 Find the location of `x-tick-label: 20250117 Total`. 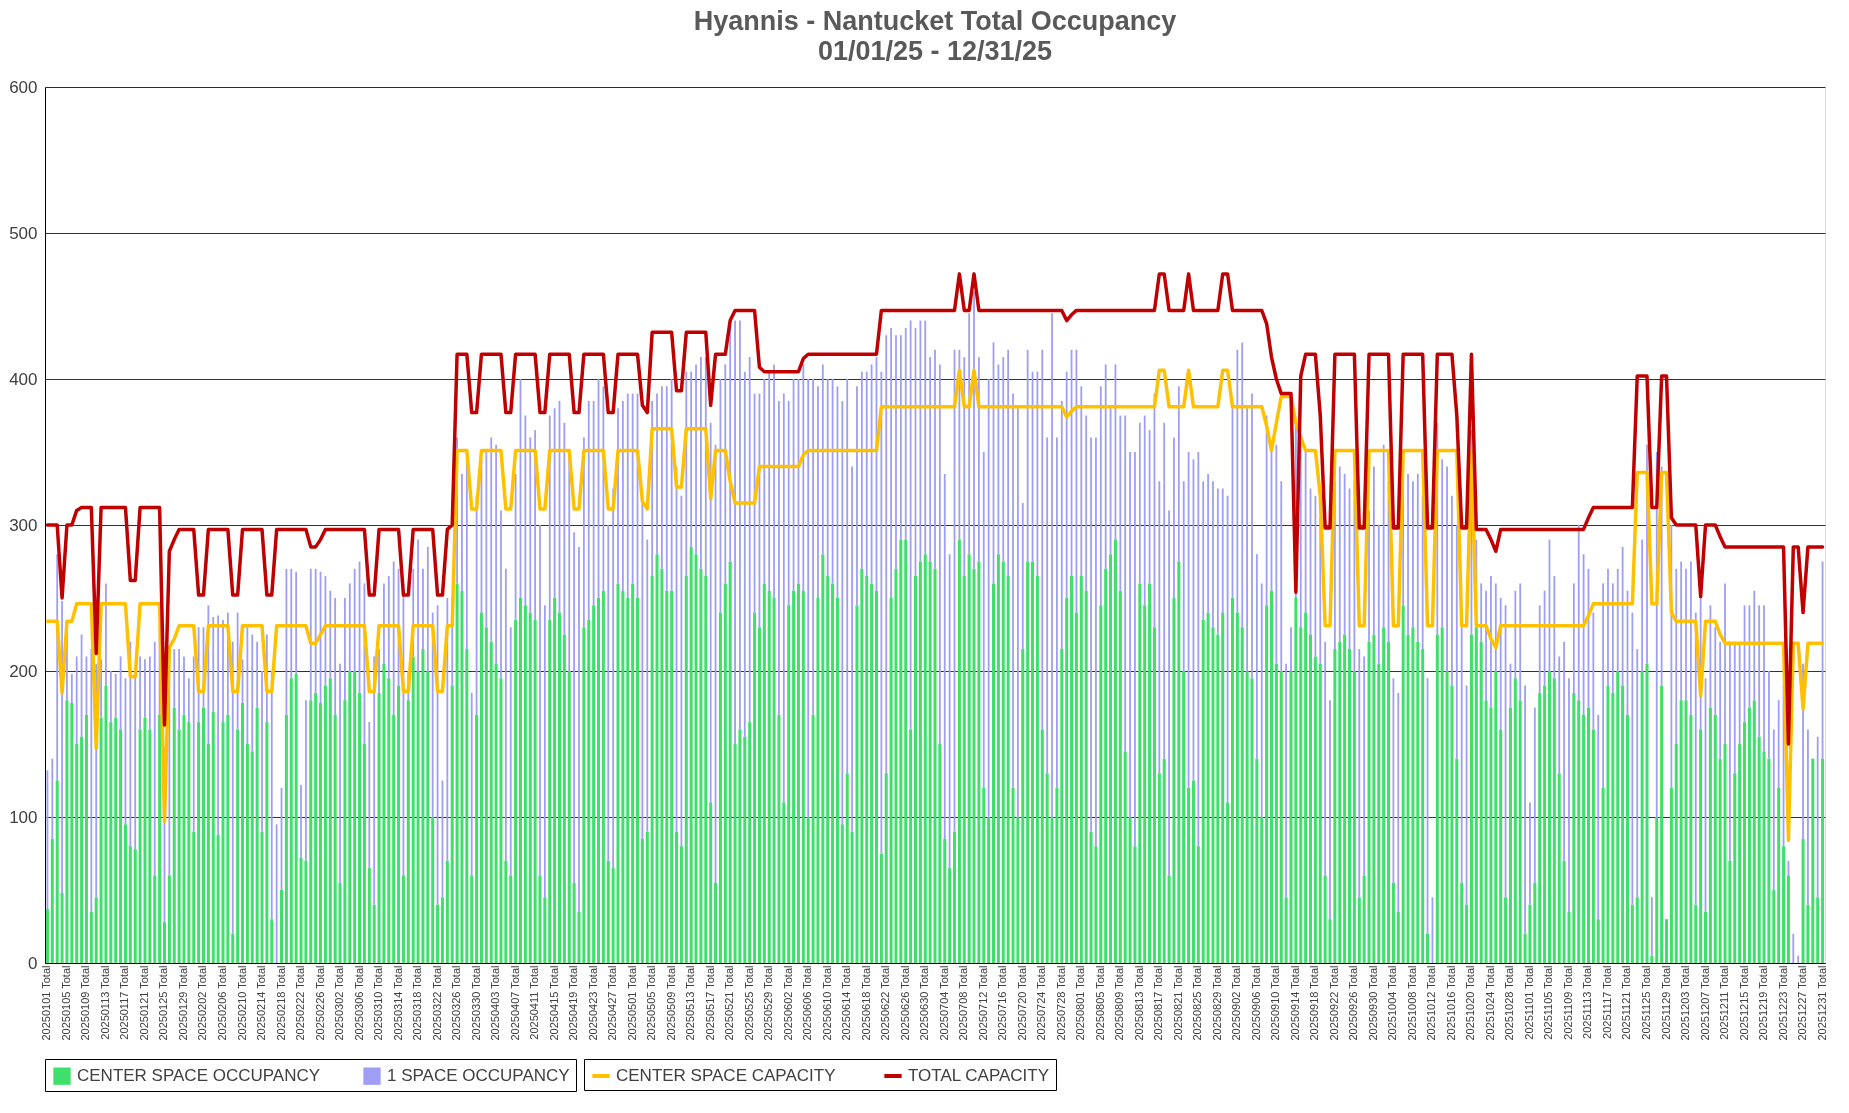

x-tick-label: 20250117 Total is located at coordinates (124, 1002).